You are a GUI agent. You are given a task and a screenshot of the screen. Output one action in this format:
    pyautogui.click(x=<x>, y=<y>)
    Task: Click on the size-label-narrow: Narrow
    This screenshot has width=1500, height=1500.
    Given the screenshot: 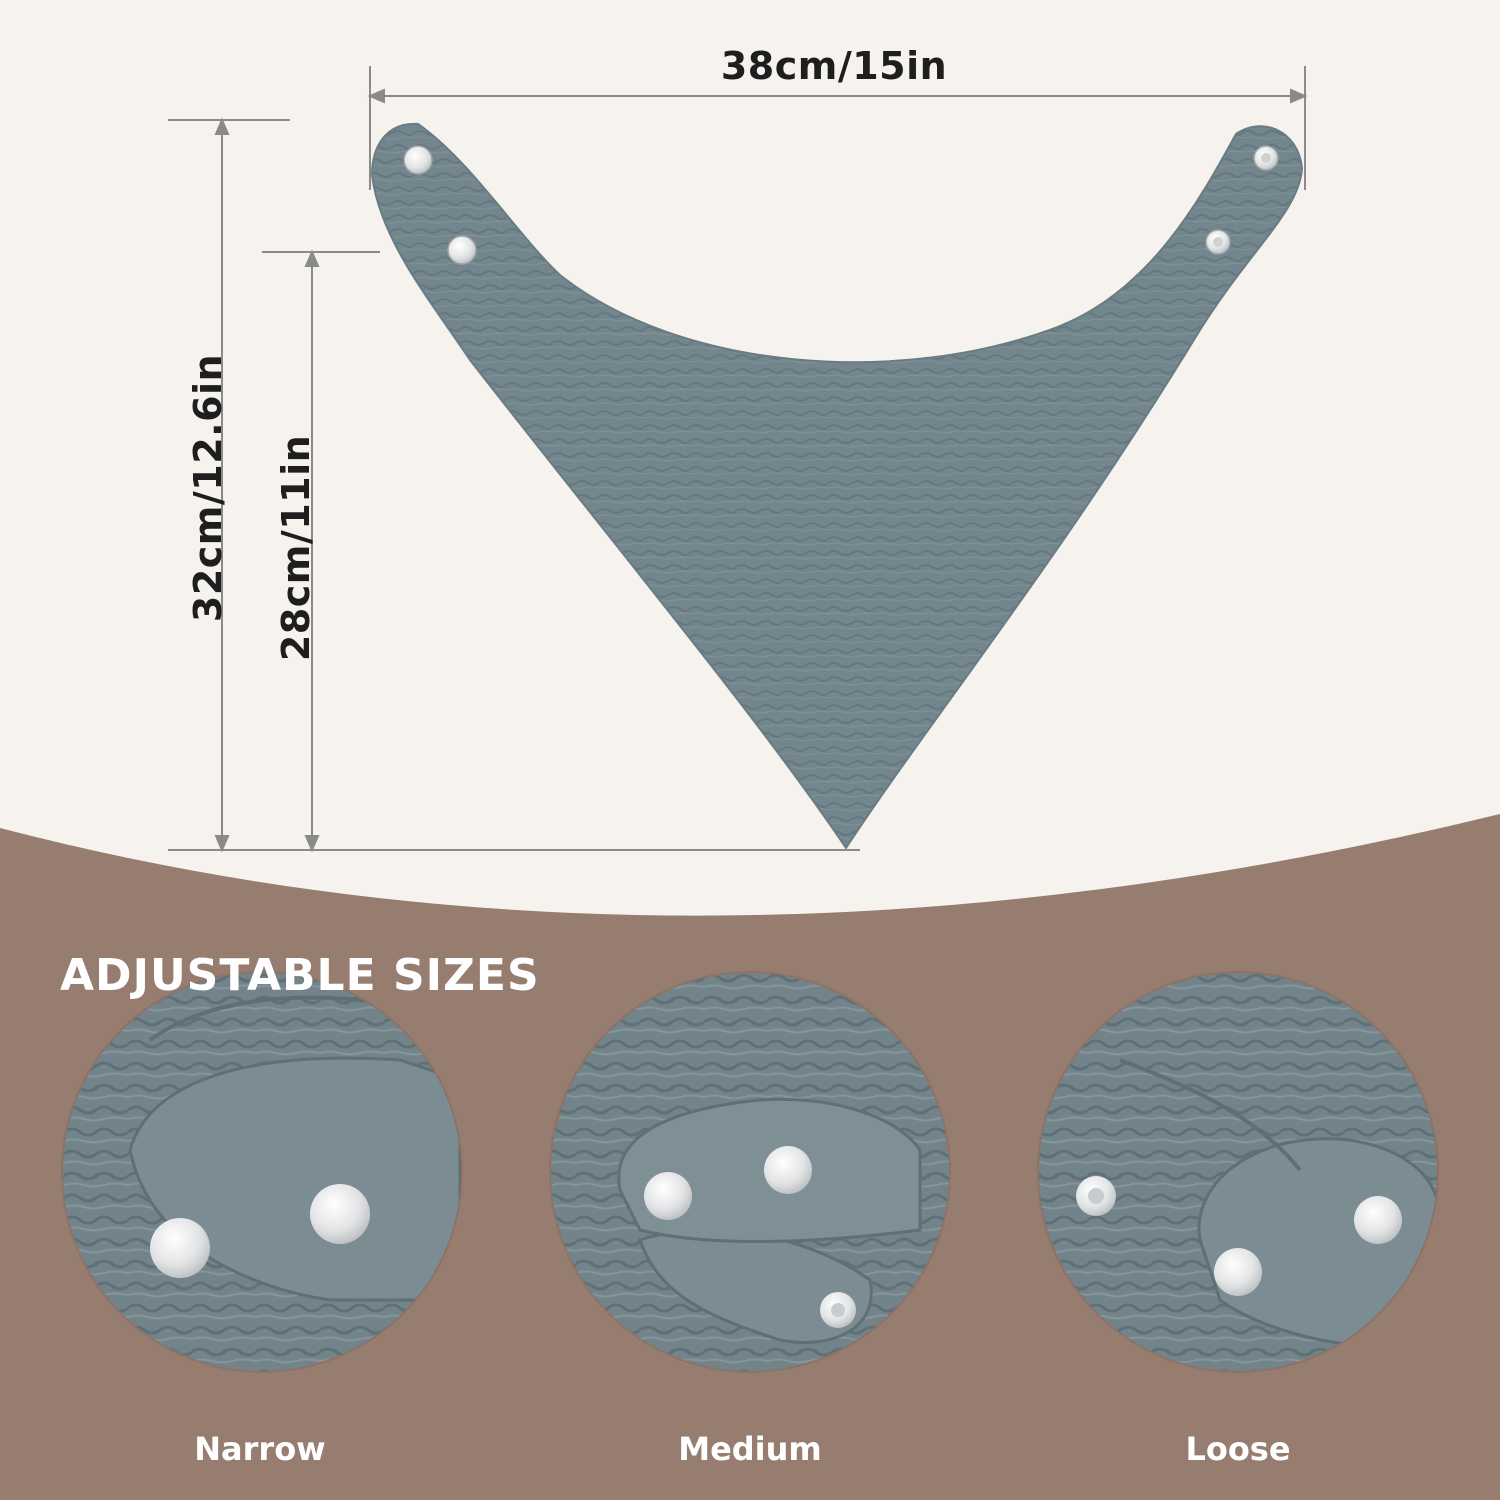 What is the action you would take?
    pyautogui.click(x=260, y=1449)
    